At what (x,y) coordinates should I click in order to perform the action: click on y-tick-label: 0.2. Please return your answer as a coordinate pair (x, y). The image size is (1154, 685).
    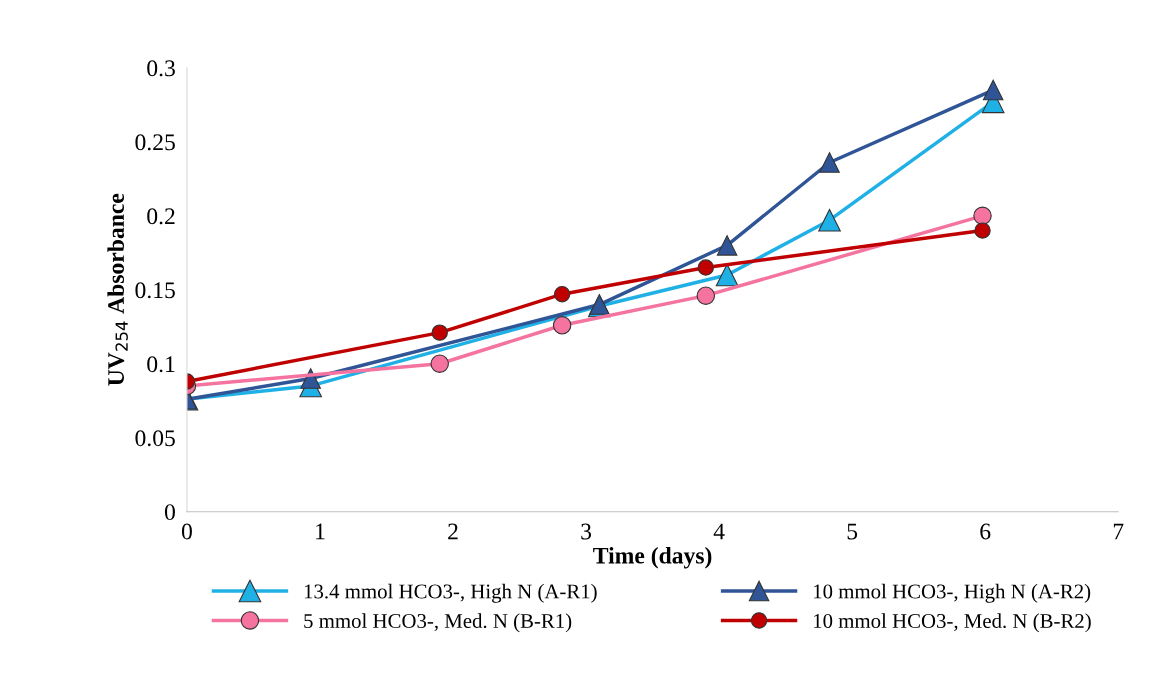
    Looking at the image, I should click on (161, 216).